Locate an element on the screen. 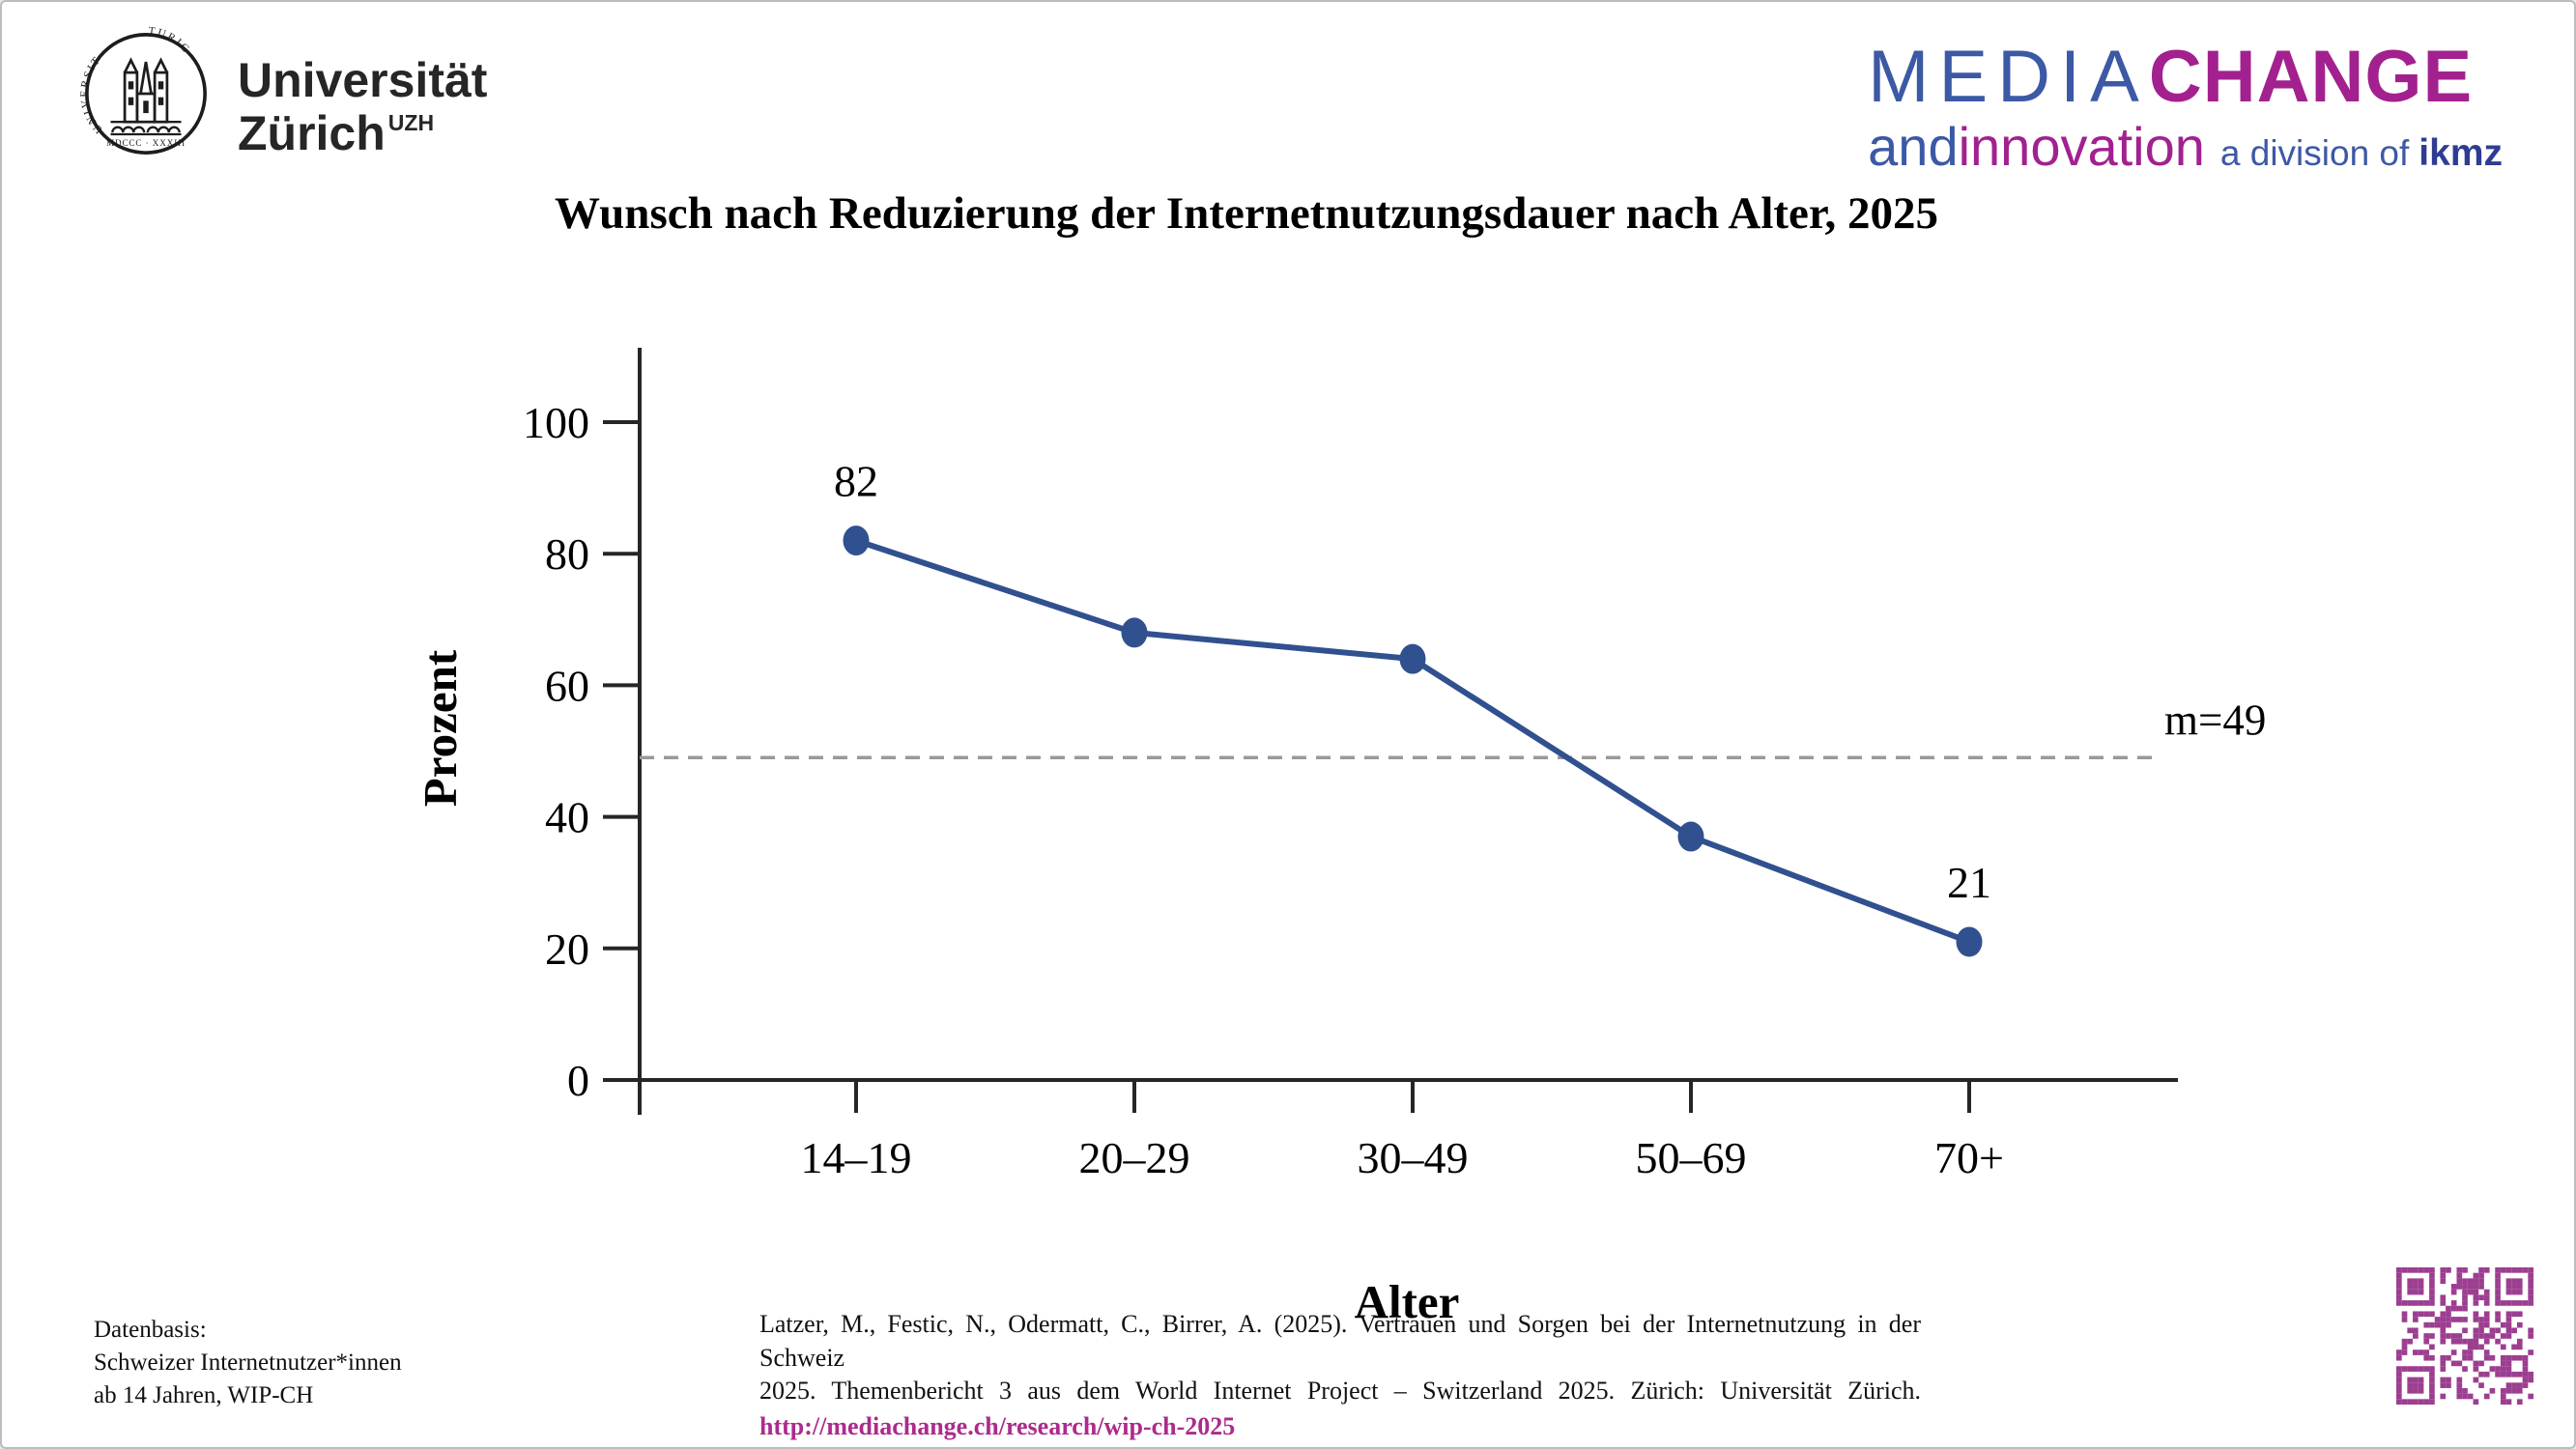 Image resolution: width=2576 pixels, height=1449 pixels. qr-code is located at coordinates (2464, 1336).